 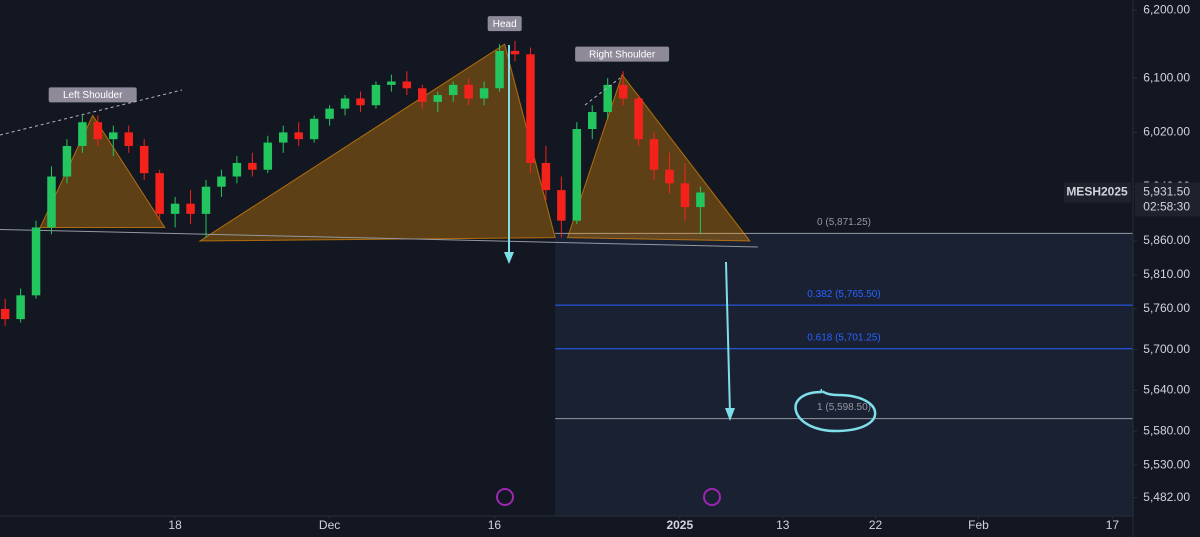 I want to click on time-axis, so click(x=566, y=526).